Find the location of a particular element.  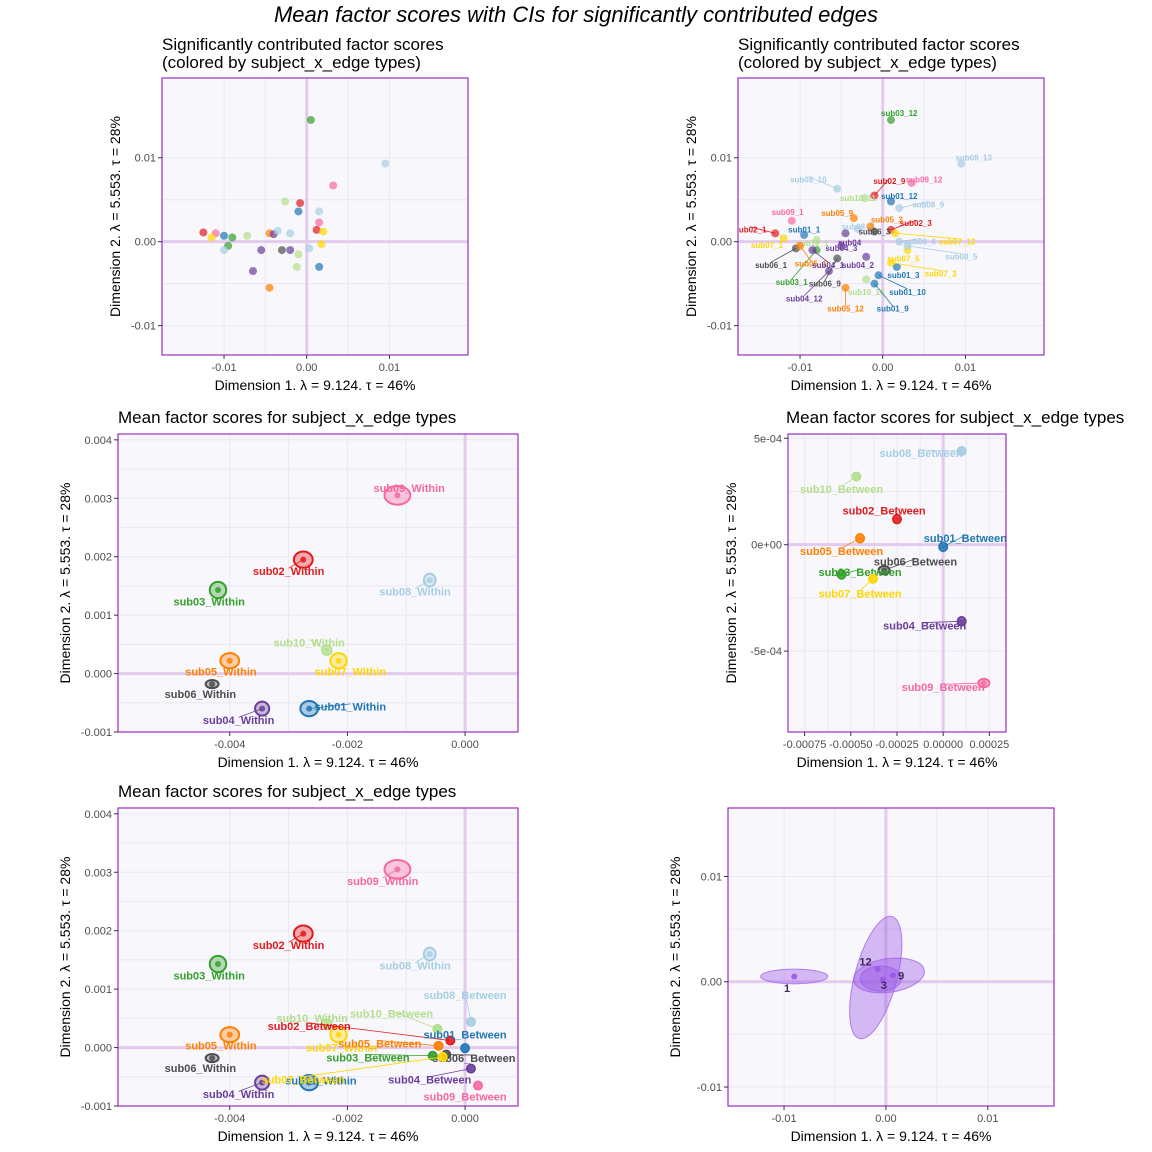

data-label: sub01_10 is located at coordinates (907, 292).